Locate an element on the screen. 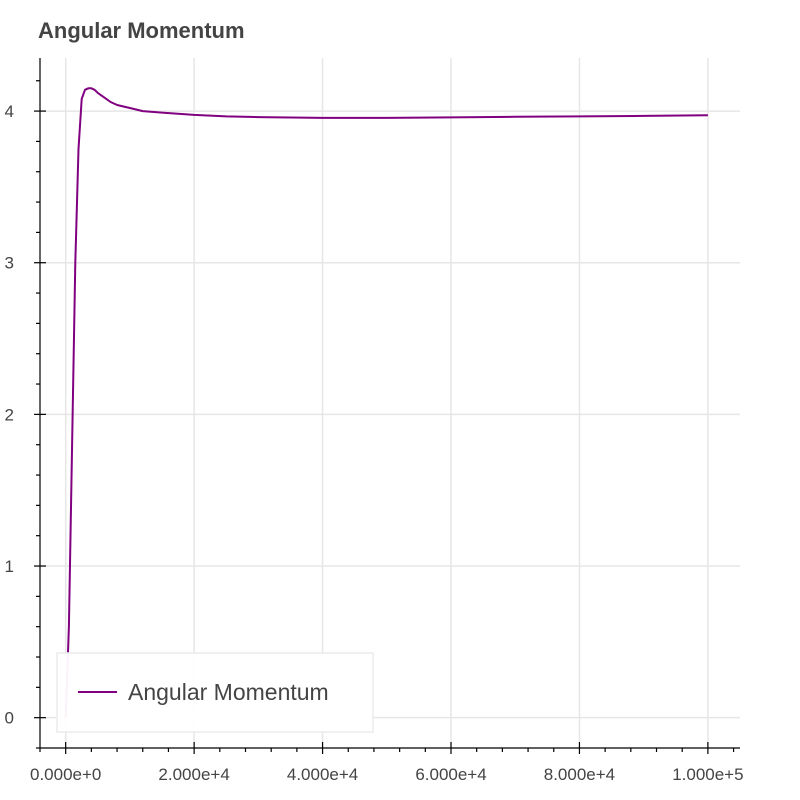  x-tick-label-3: 6.000e+4 is located at coordinates (450, 774).